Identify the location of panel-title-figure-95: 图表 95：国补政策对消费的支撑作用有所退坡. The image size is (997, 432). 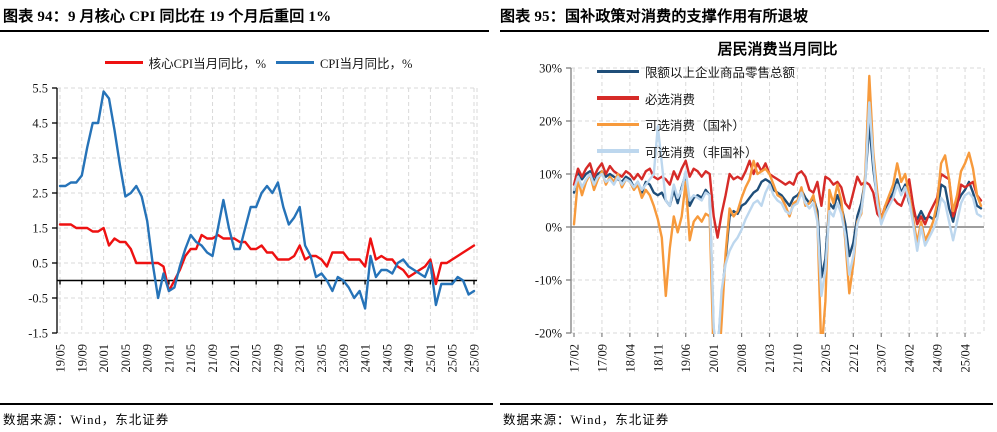
(654, 17).